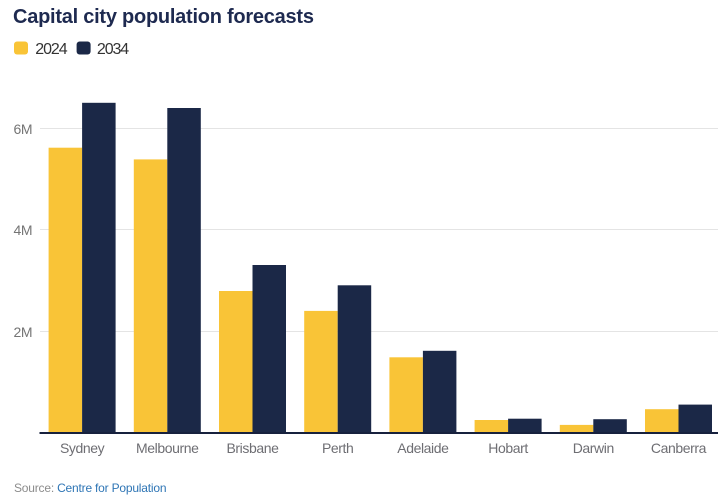 The width and height of the screenshot is (718, 501). Describe the element at coordinates (167, 448) in the screenshot. I see `svg-text: Melbourne` at that location.